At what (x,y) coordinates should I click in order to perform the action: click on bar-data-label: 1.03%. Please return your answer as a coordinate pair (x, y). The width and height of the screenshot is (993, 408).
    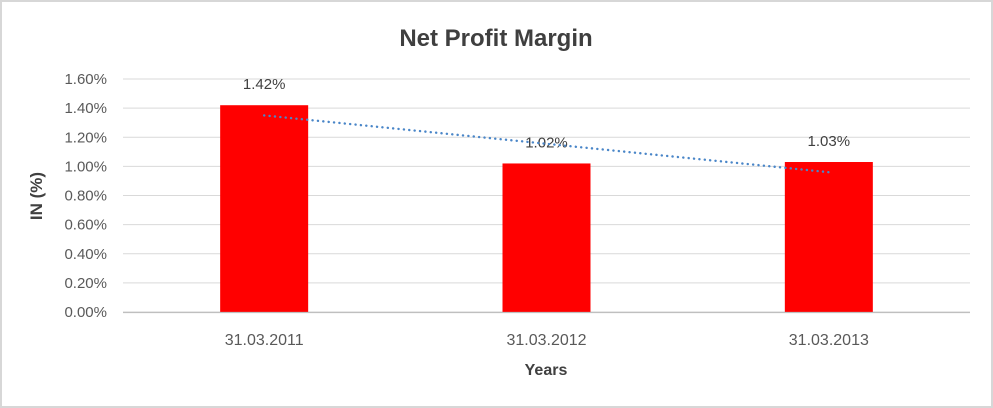
    Looking at the image, I should click on (829, 141).